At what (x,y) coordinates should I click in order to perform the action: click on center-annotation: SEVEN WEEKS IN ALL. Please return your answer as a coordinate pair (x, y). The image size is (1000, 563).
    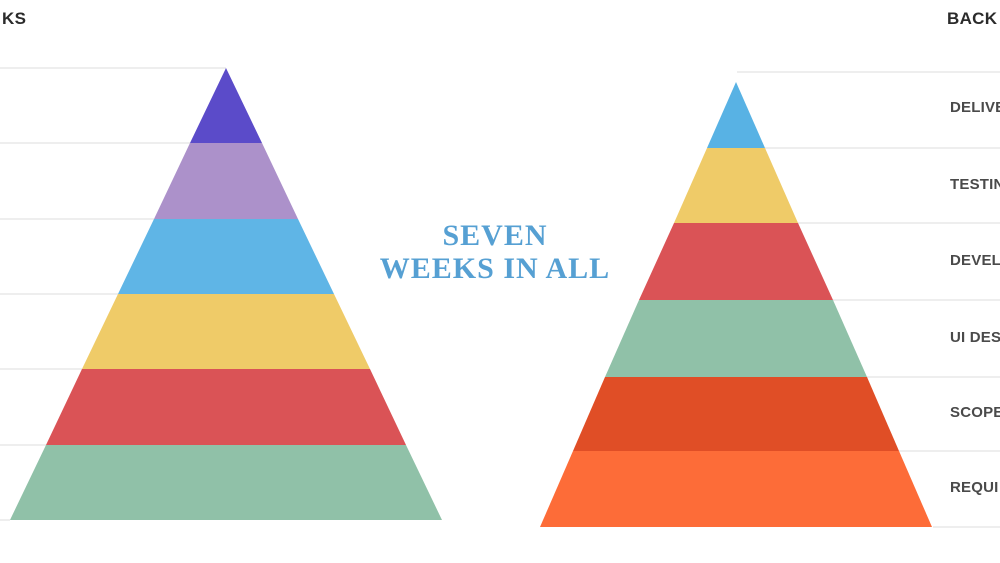
    Looking at the image, I should click on (495, 252).